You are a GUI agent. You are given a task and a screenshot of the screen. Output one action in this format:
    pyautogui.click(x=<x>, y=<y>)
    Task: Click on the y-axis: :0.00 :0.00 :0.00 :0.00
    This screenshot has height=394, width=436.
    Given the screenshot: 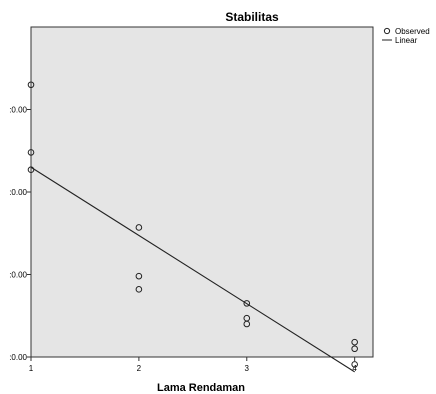 What is the action you would take?
    pyautogui.click(x=20, y=234)
    